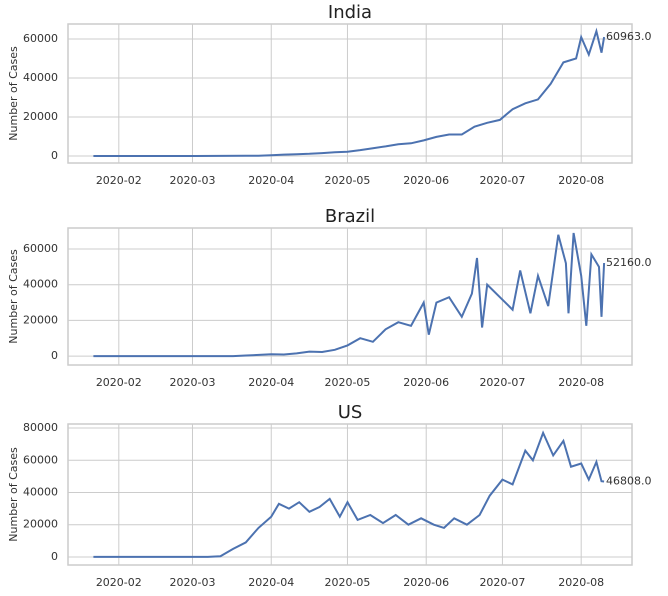 The height and width of the screenshot is (596, 668). Describe the element at coordinates (350, 412) in the screenshot. I see `chart-title: US` at that location.